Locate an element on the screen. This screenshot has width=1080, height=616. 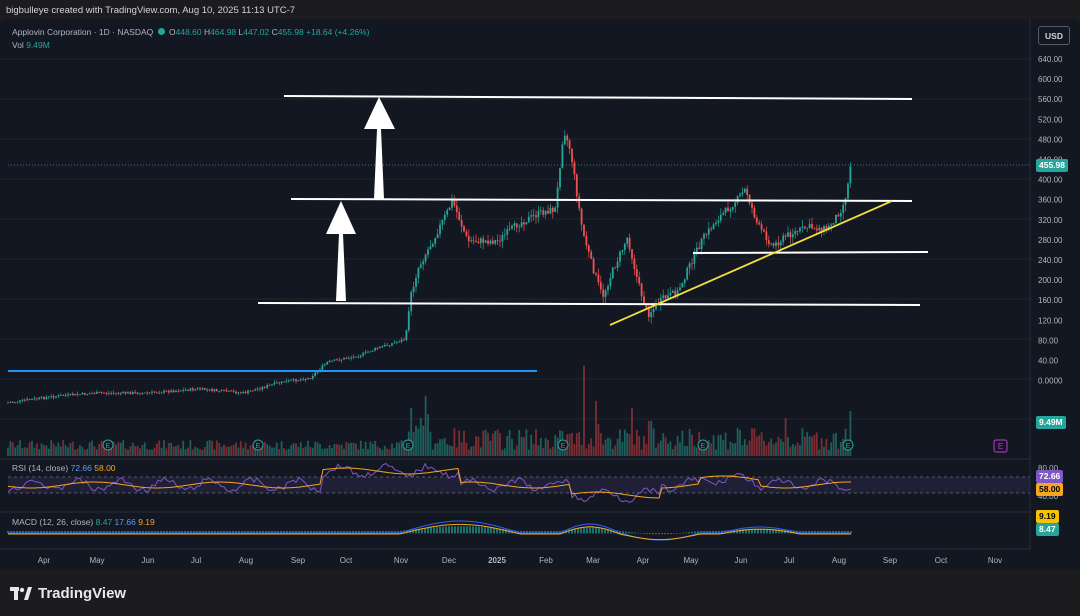
rsi-ma-tag: 58.00 is located at coordinates (1050, 489).